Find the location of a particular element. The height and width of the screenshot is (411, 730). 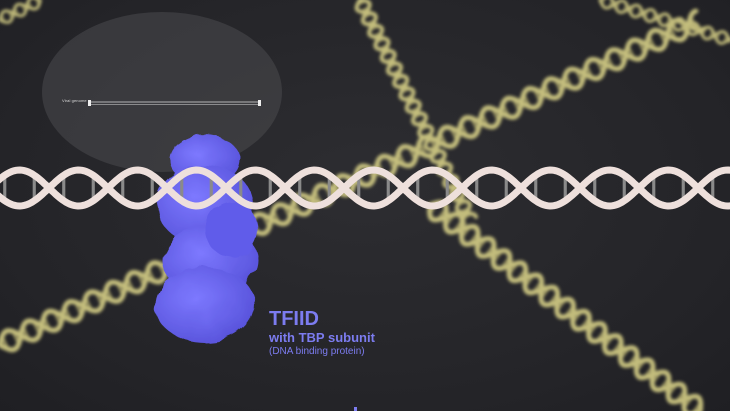

main-dna-helix is located at coordinates (365, 188).